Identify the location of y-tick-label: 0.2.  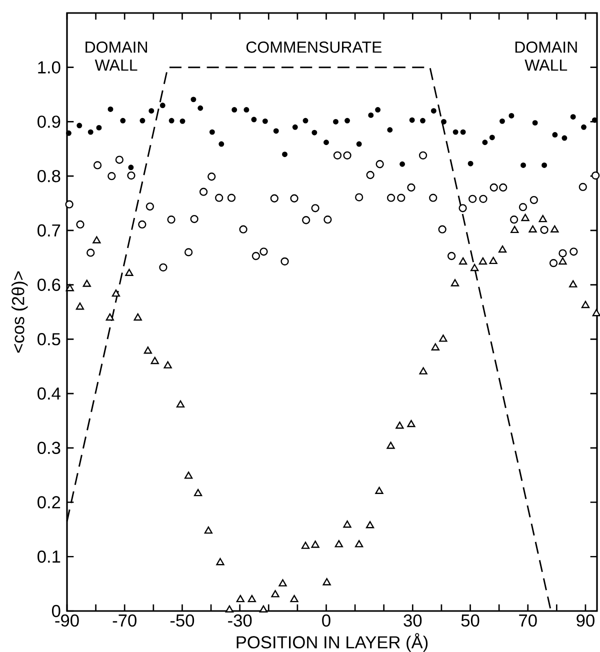
(49, 502).